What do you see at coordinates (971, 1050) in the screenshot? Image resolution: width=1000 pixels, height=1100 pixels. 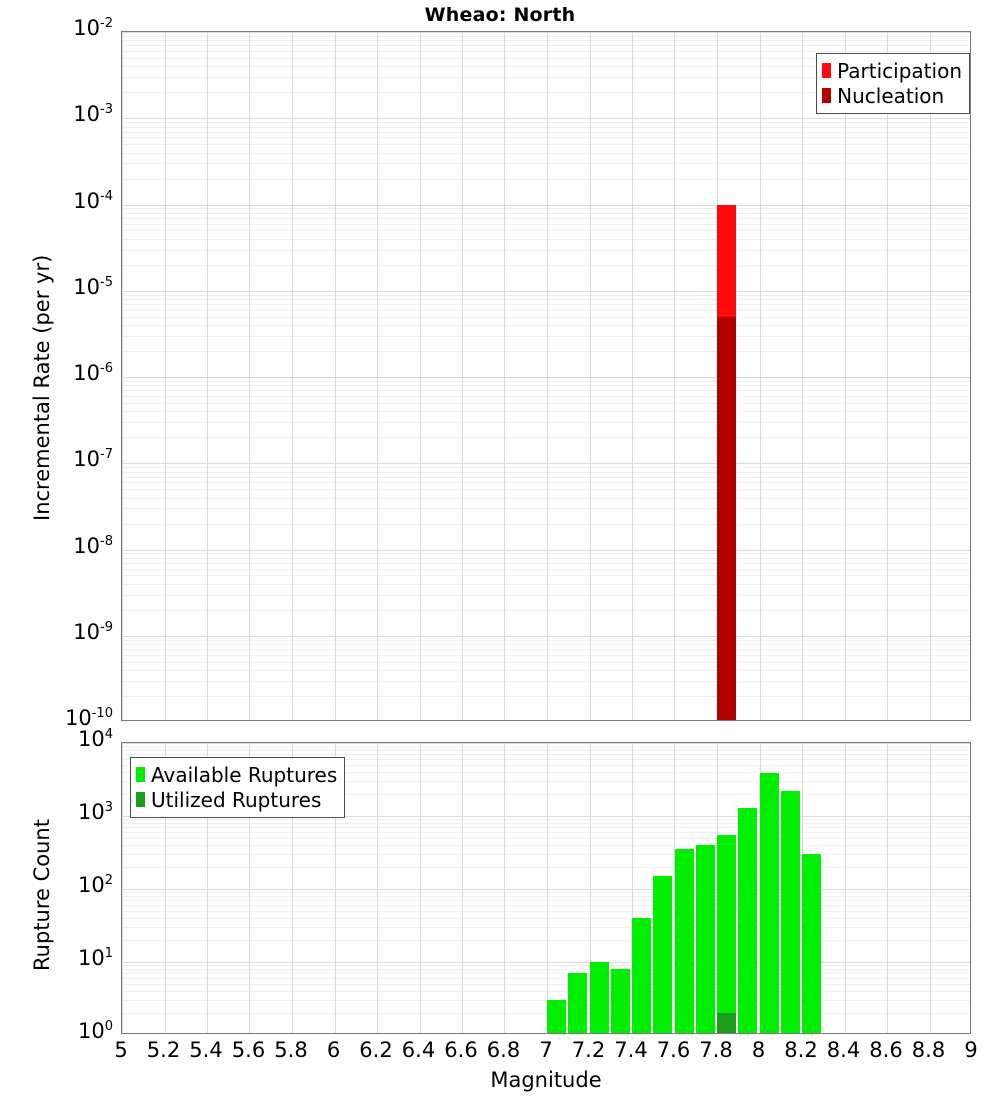 I see `x-tick-label: 9` at bounding box center [971, 1050].